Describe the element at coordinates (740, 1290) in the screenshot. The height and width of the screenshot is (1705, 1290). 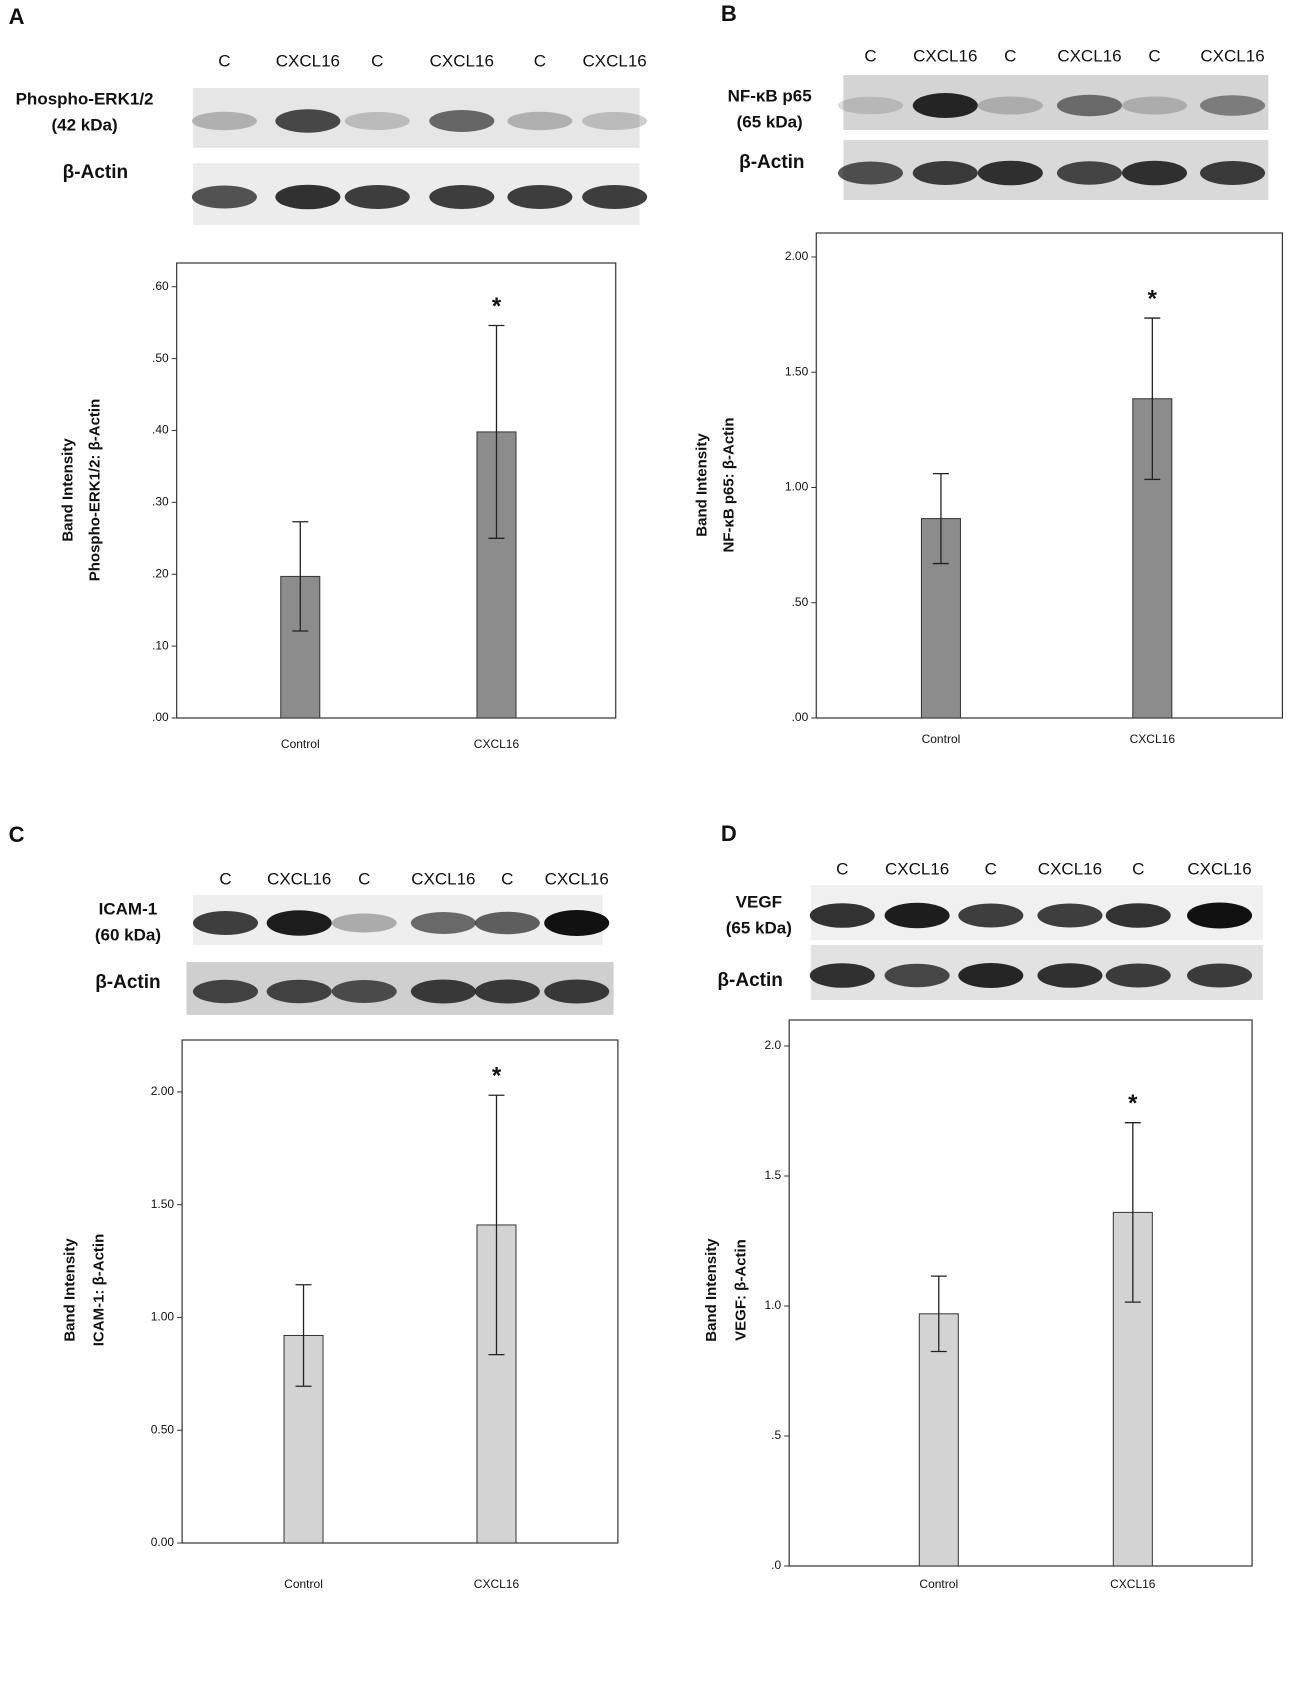
I see `y-axis-label: VEGF: β-Actin` at that location.